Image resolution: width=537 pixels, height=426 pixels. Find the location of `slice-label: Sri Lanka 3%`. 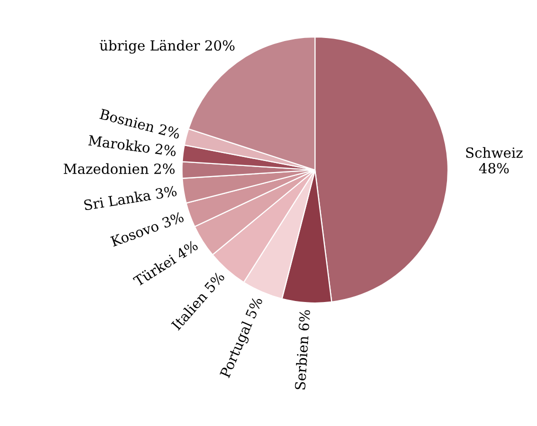

slice-label: Sri Lanka 3% is located at coordinates (130, 197).